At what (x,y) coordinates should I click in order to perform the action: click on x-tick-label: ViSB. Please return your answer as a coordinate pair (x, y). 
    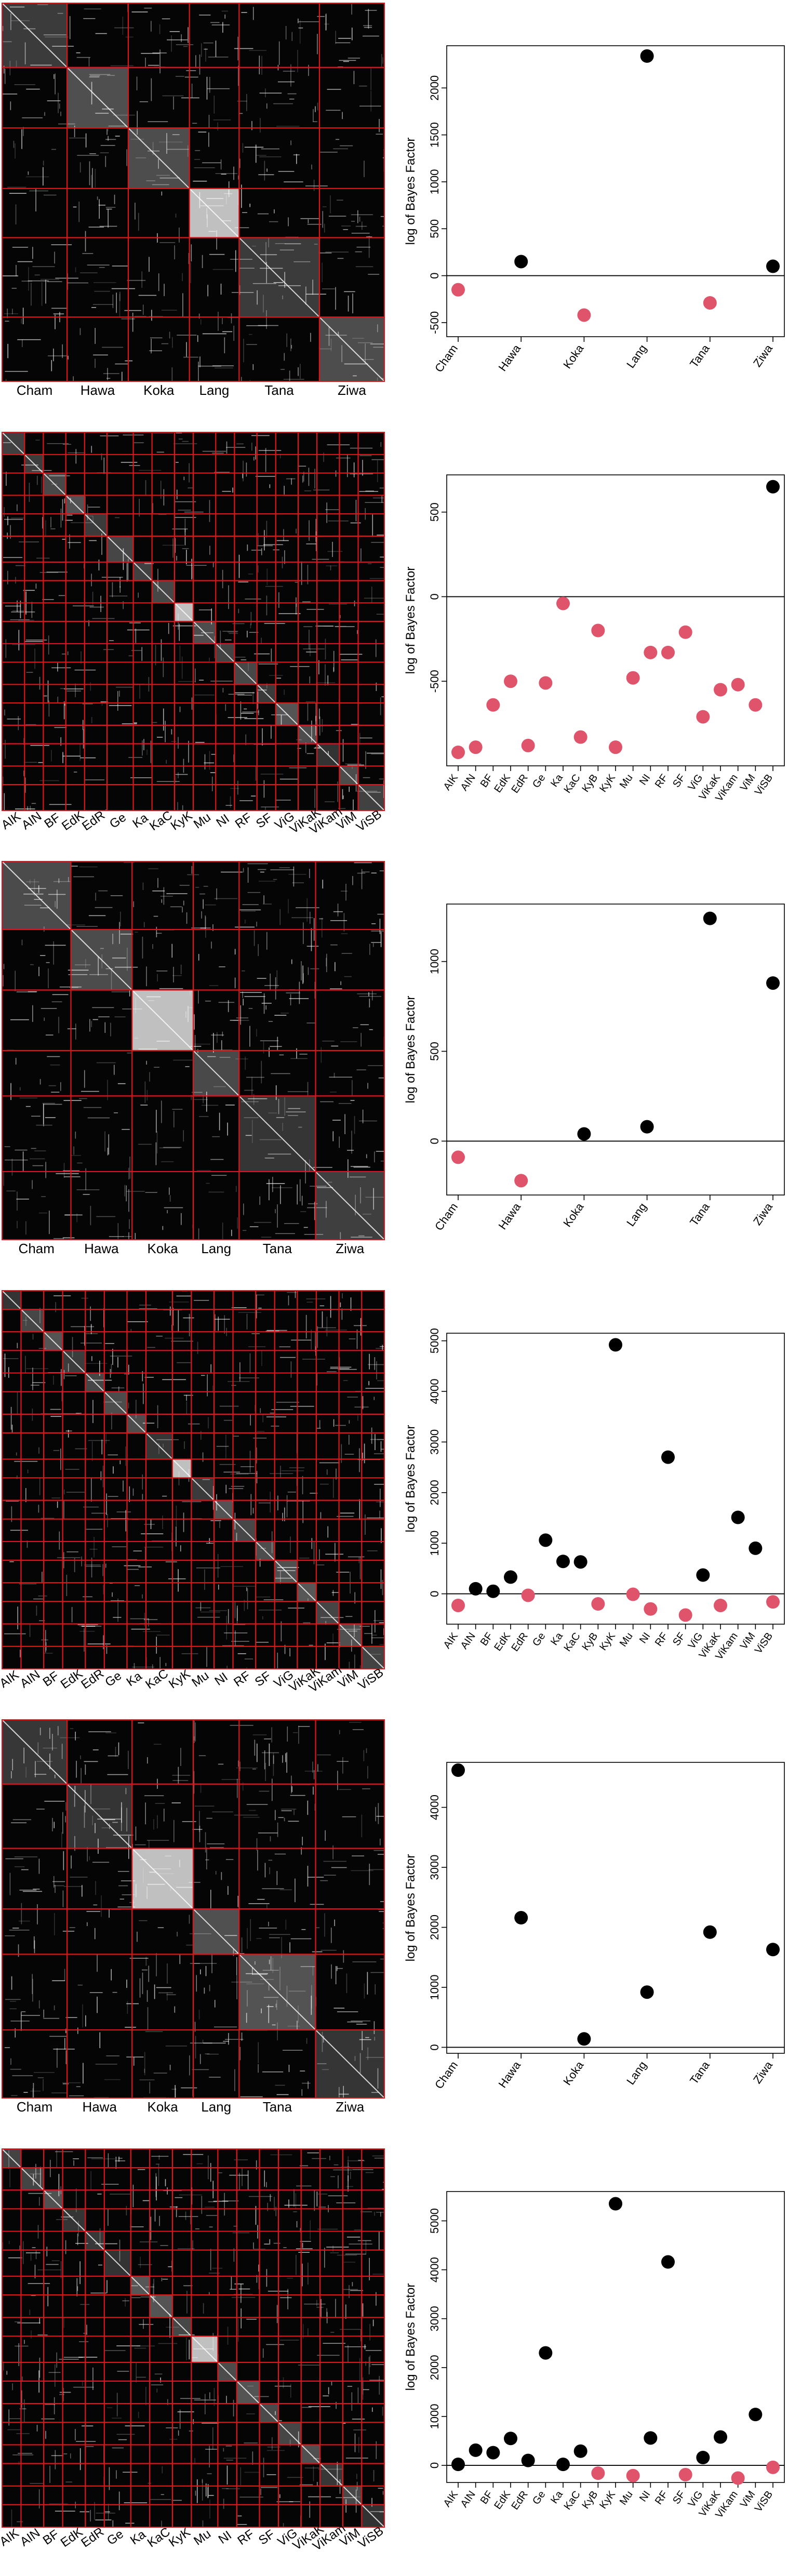
    Looking at the image, I should click on (764, 1643).